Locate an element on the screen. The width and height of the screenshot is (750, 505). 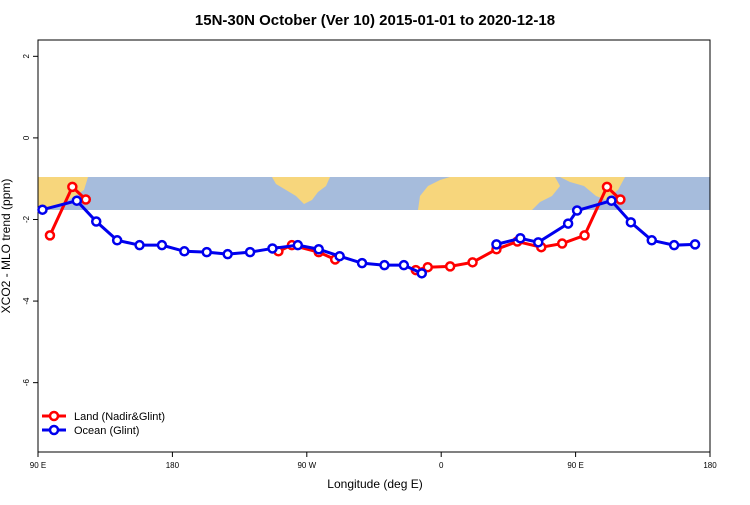
x-axis-label: Longitude (deg E) is located at coordinates (374, 484).